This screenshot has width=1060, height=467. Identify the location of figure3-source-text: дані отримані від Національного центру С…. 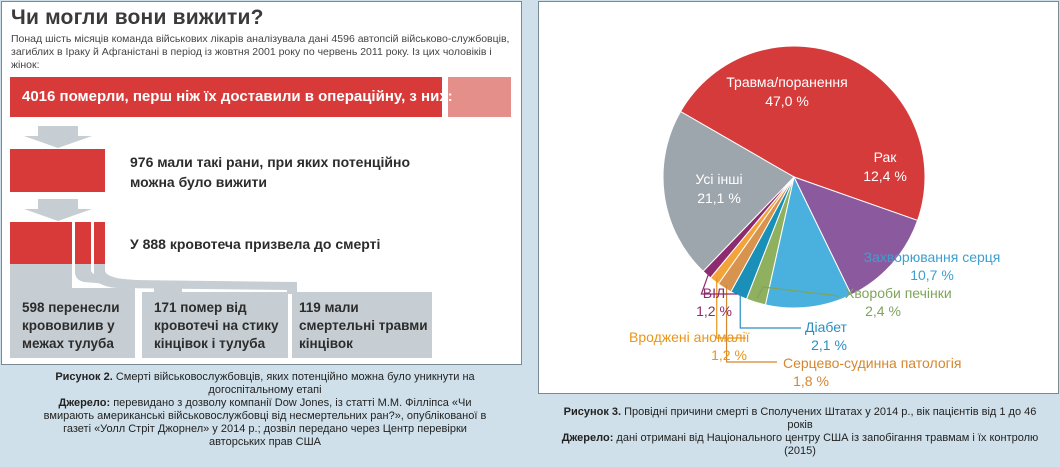
(827, 444).